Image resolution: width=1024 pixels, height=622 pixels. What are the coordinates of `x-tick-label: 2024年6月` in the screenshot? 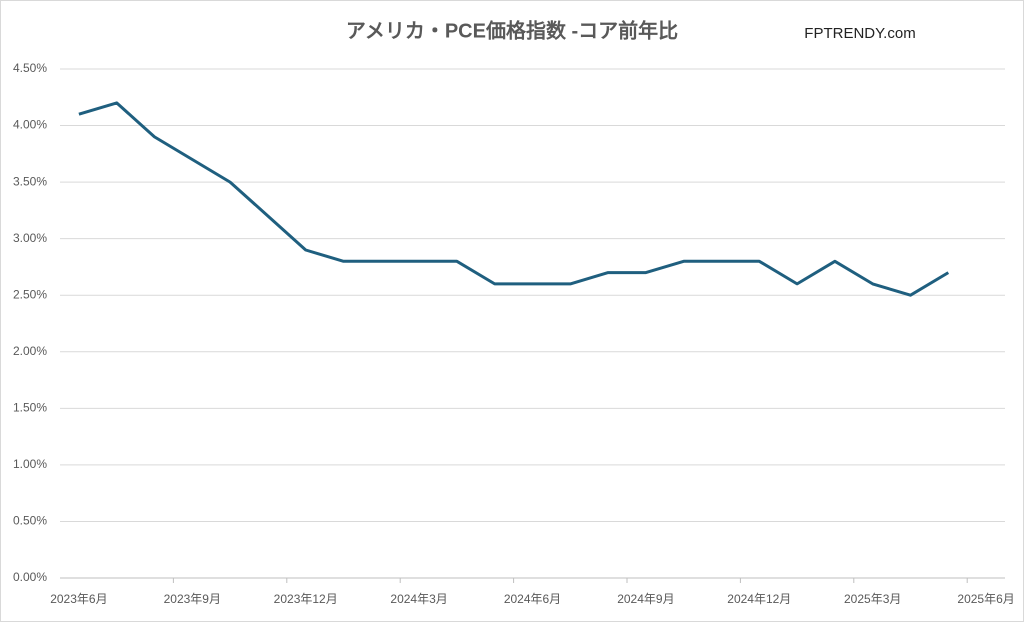 It's located at (532, 599).